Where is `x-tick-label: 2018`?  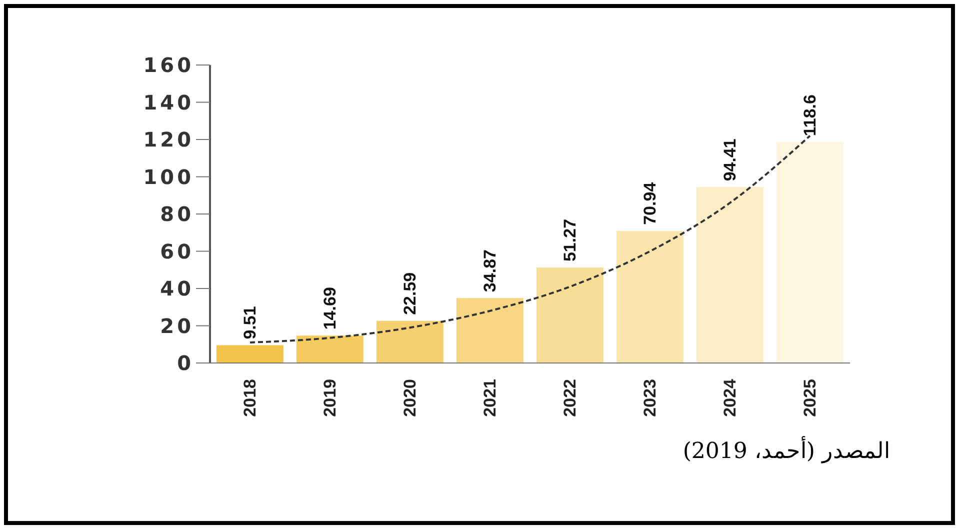 x-tick-label: 2018 is located at coordinates (250, 398).